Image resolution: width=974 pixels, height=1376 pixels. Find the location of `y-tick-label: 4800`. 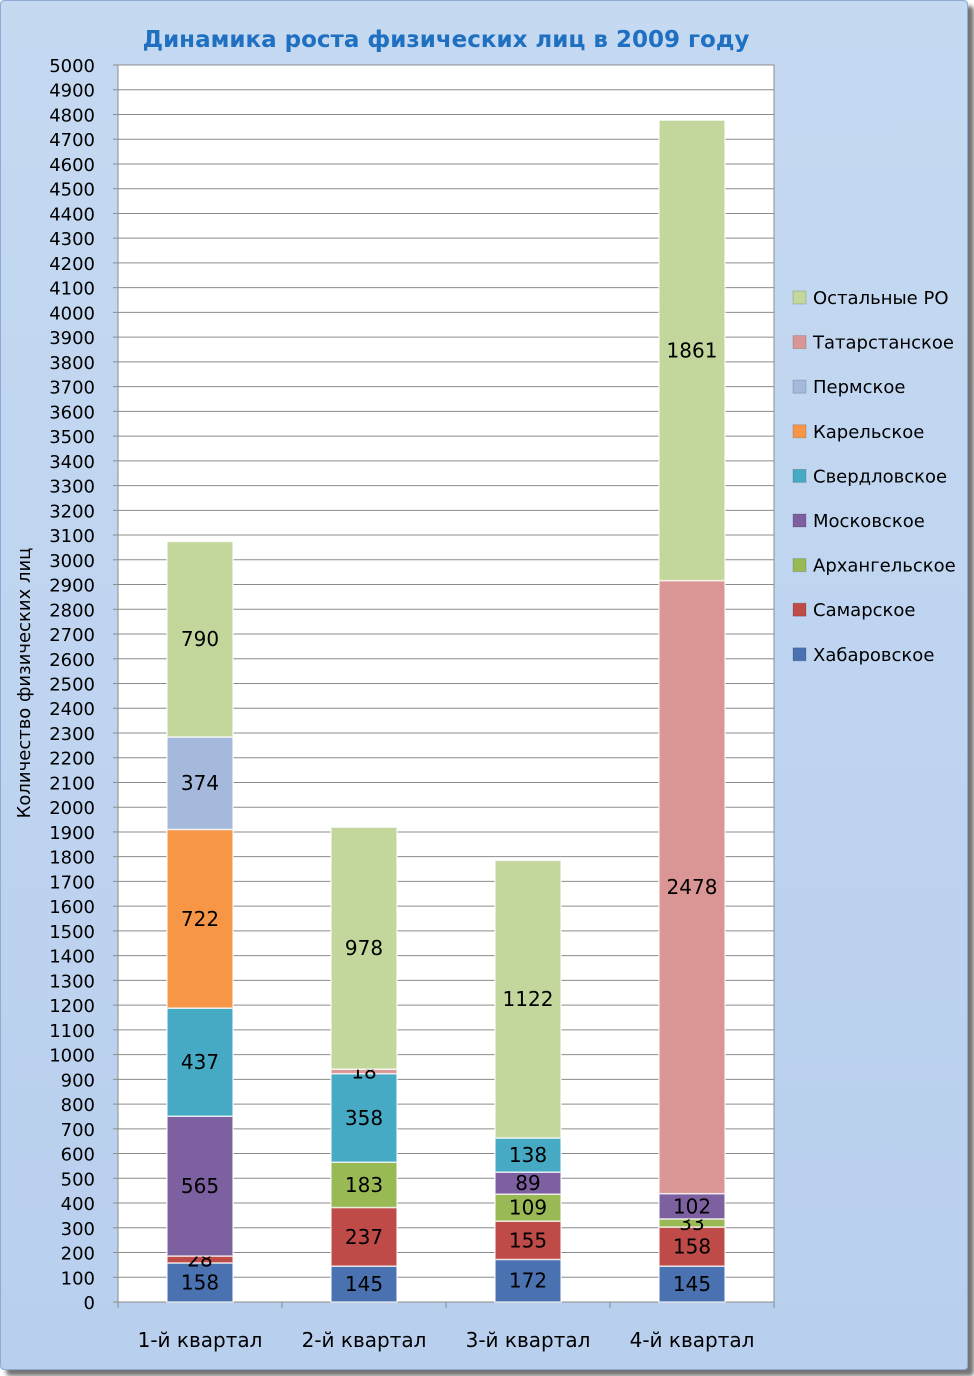

y-tick-label: 4800 is located at coordinates (72, 115).